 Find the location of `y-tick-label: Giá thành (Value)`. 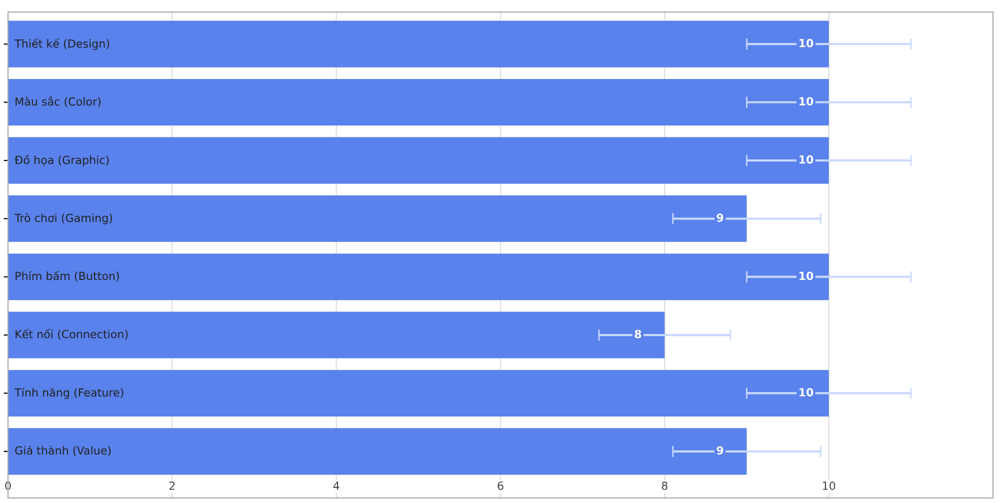

y-tick-label: Giá thành (Value) is located at coordinates (63, 451).